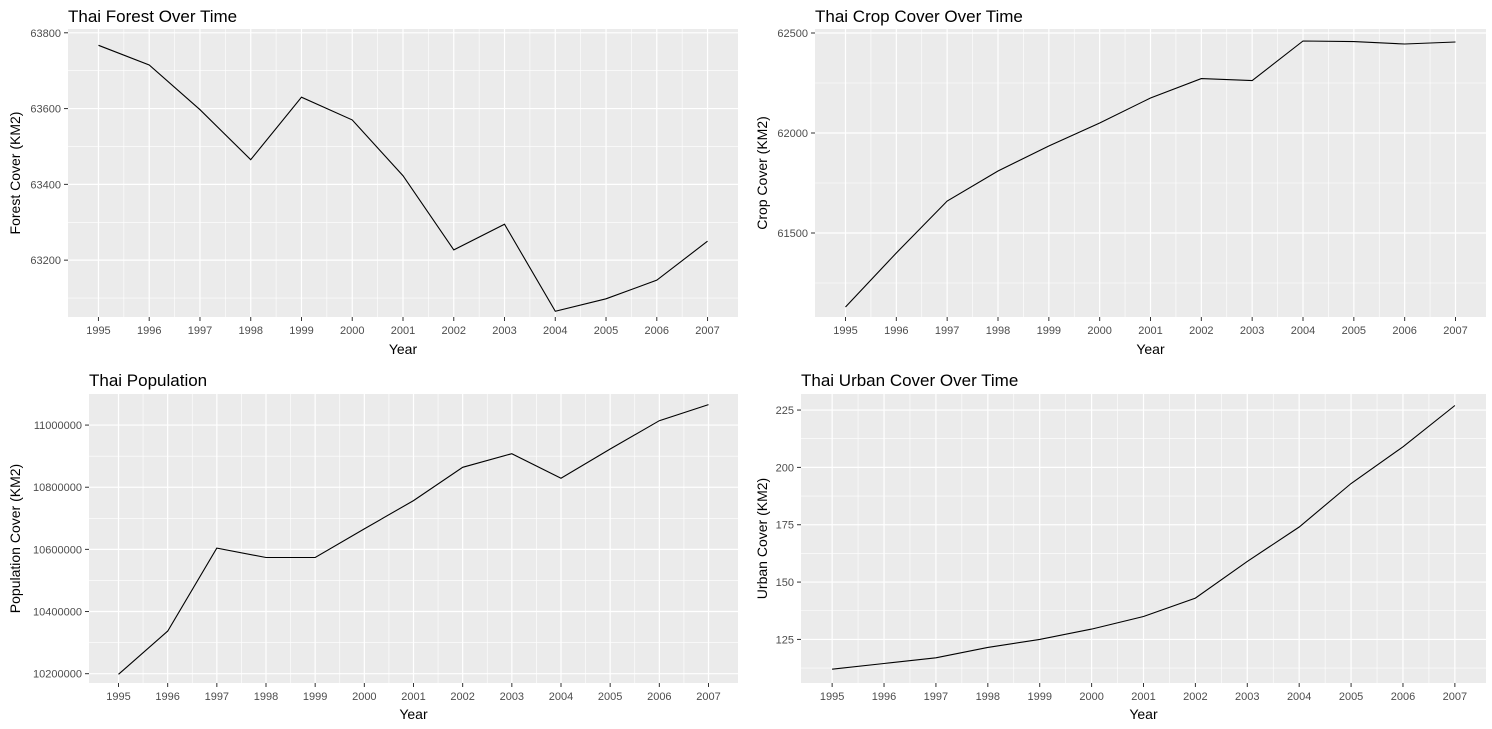  What do you see at coordinates (792, 234) in the screenshot?
I see `y-tick-label: 61500` at bounding box center [792, 234].